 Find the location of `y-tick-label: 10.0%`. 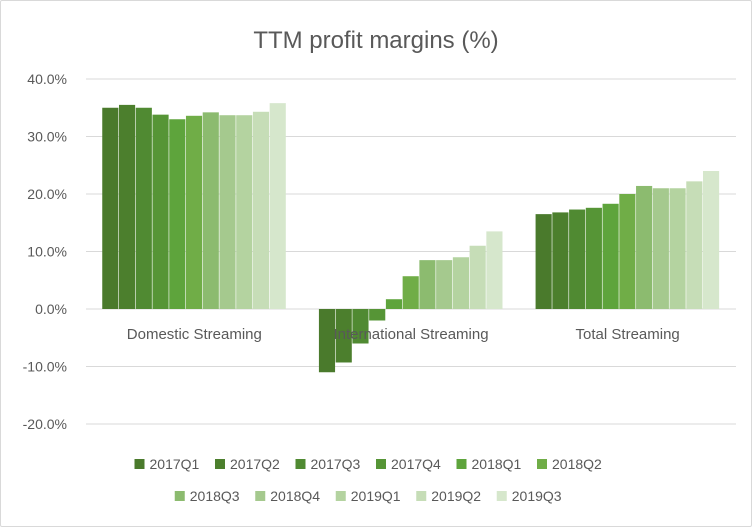

y-tick-label: 10.0% is located at coordinates (47, 252).